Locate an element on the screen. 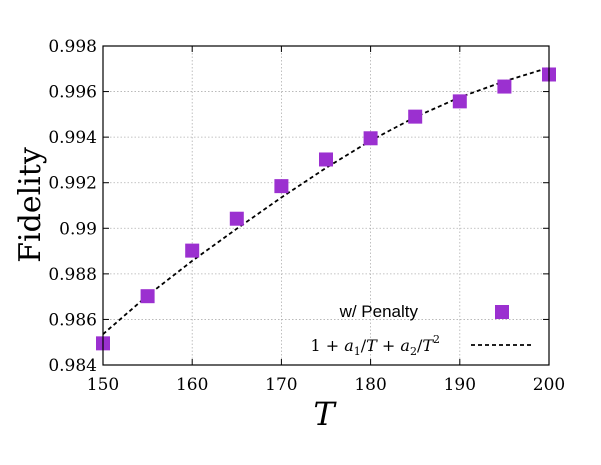 The width and height of the screenshot is (601, 465). legend-label-penalty: w/ Penalty is located at coordinates (379, 311).